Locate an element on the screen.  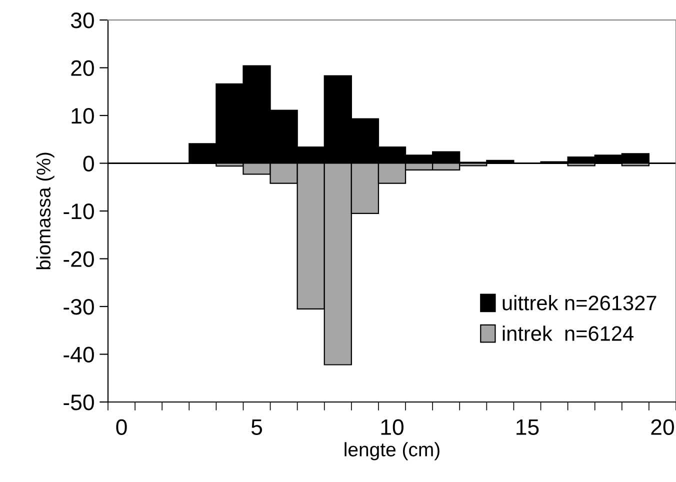
x-tick-label: 5 is located at coordinates (256, 427).